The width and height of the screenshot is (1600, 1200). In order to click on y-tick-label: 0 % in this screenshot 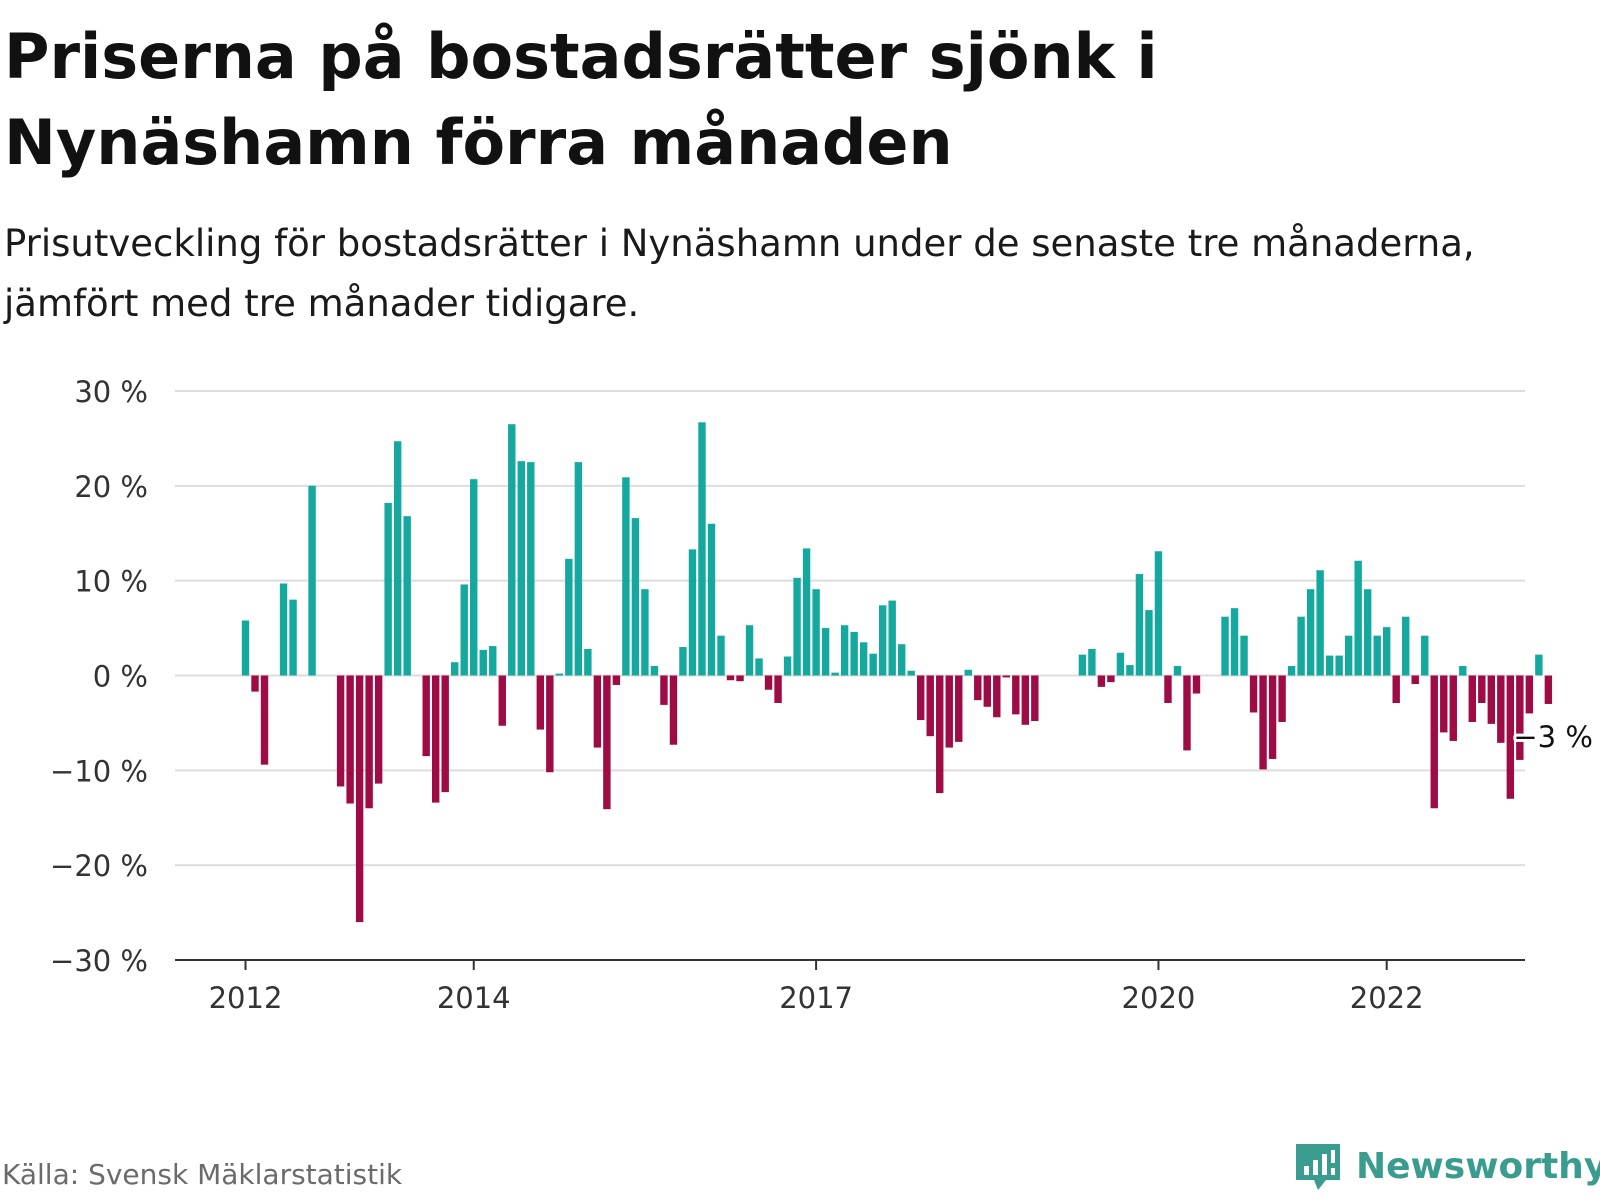, I will do `click(120, 677)`.